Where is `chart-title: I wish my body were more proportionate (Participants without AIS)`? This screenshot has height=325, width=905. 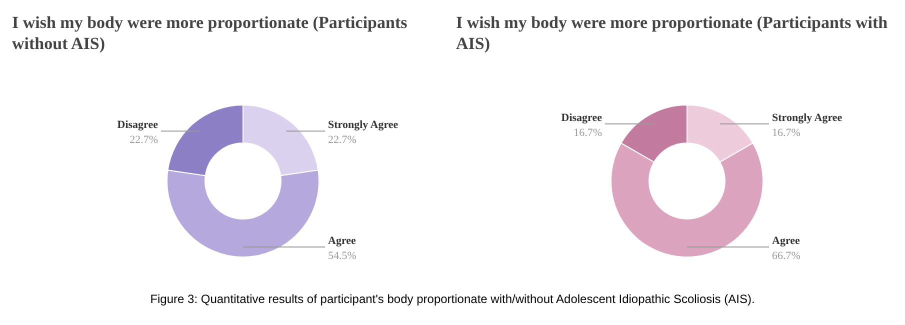 chart-title: I wish my body were more proportionate (Participants without AIS) is located at coordinates (209, 33).